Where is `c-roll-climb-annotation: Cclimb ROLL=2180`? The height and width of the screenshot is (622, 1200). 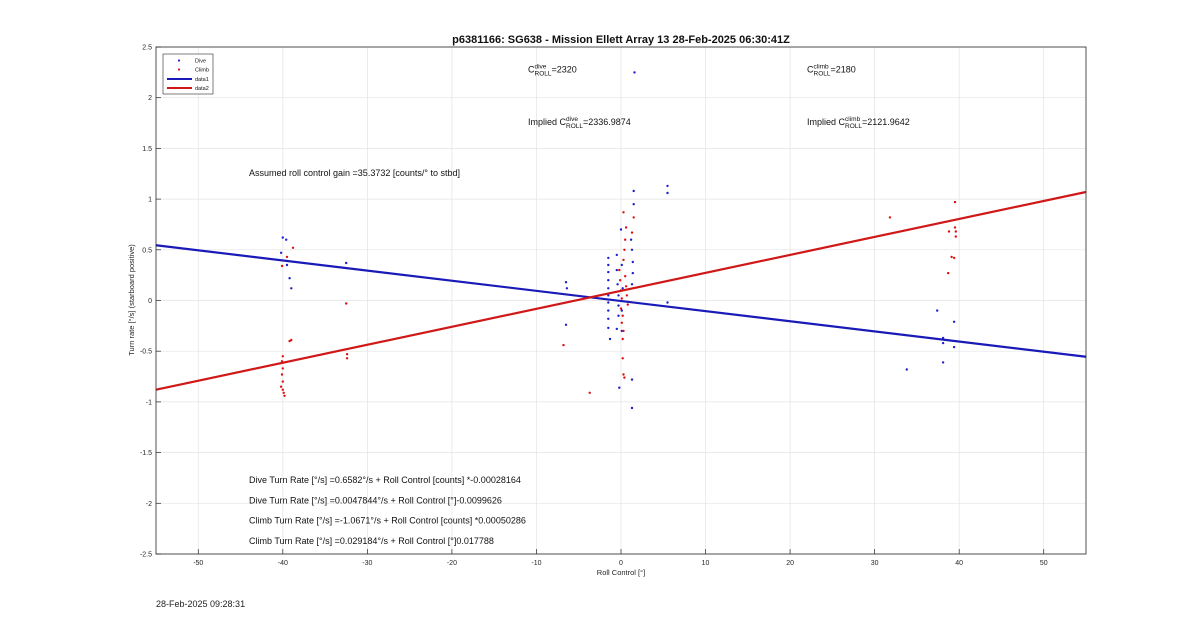 c-roll-climb-annotation: Cclimb ROLL=2180 is located at coordinates (831, 70).